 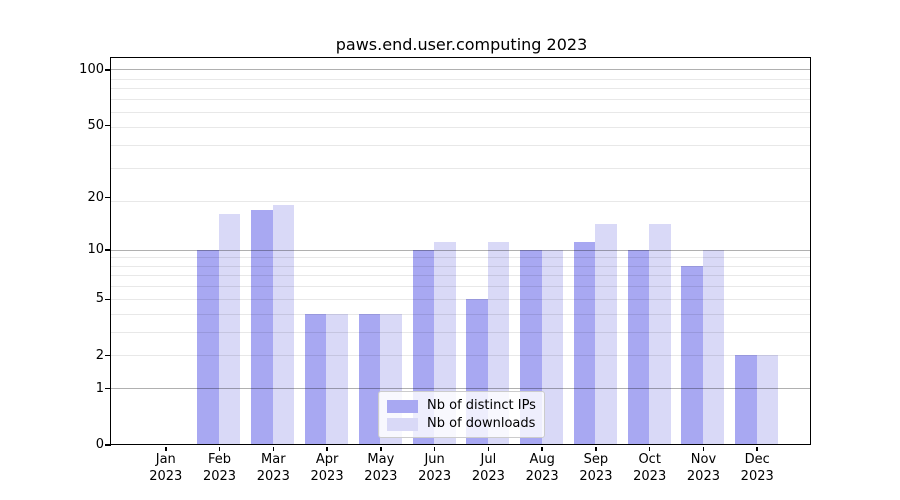 I want to click on chart-title: paws.end.user.computing 2023, so click(x=461, y=44).